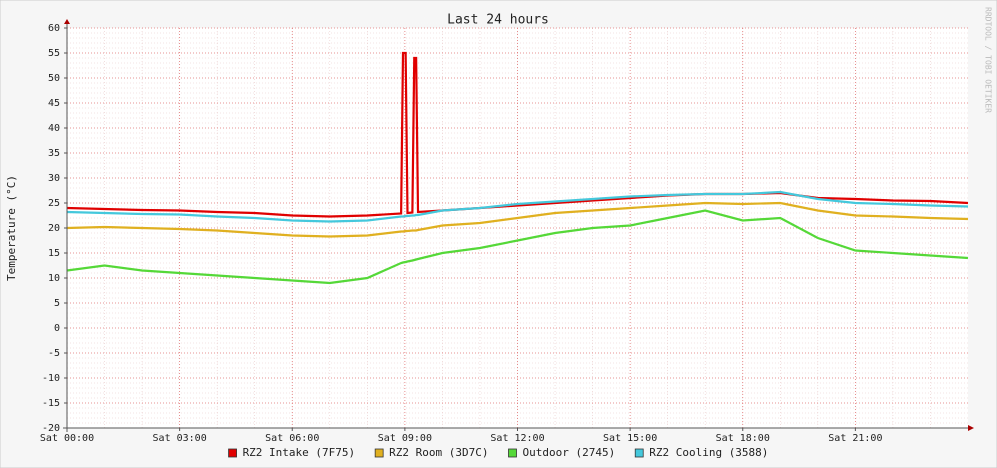 Image resolution: width=997 pixels, height=468 pixels. I want to click on x-tick-label: Sat 00:00, so click(67, 438).